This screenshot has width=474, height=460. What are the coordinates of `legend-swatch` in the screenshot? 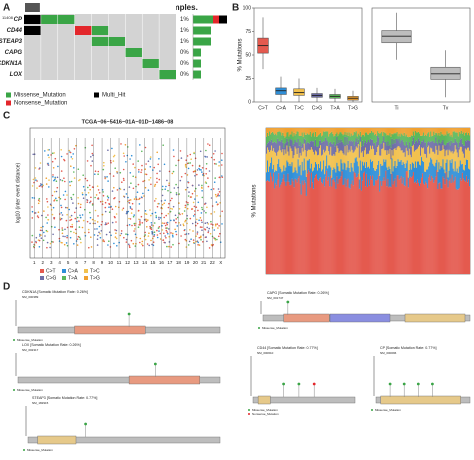 It's located at (64, 271).